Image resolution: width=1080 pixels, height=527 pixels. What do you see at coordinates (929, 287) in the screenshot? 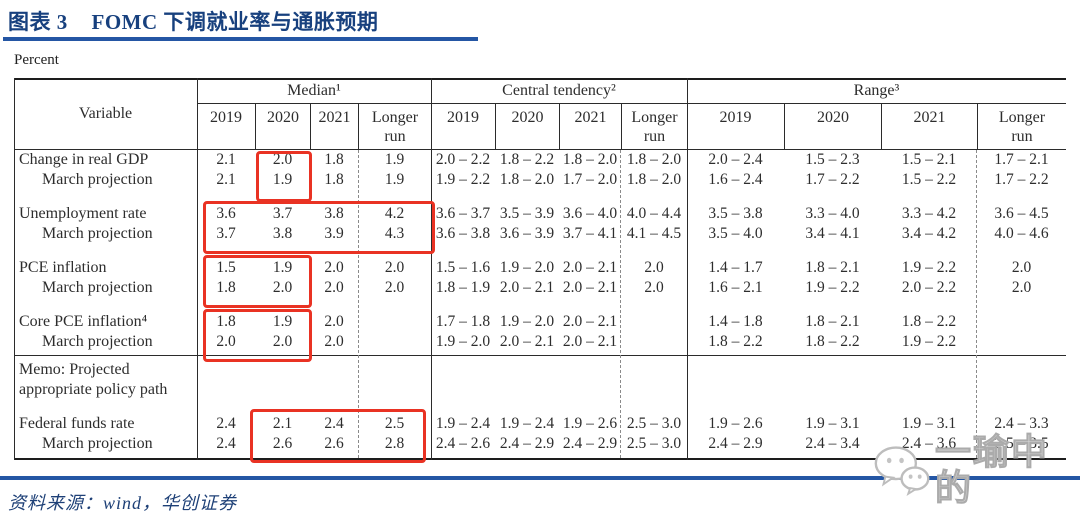
I see `value-cell: 2.0 – 2.2` at bounding box center [929, 287].